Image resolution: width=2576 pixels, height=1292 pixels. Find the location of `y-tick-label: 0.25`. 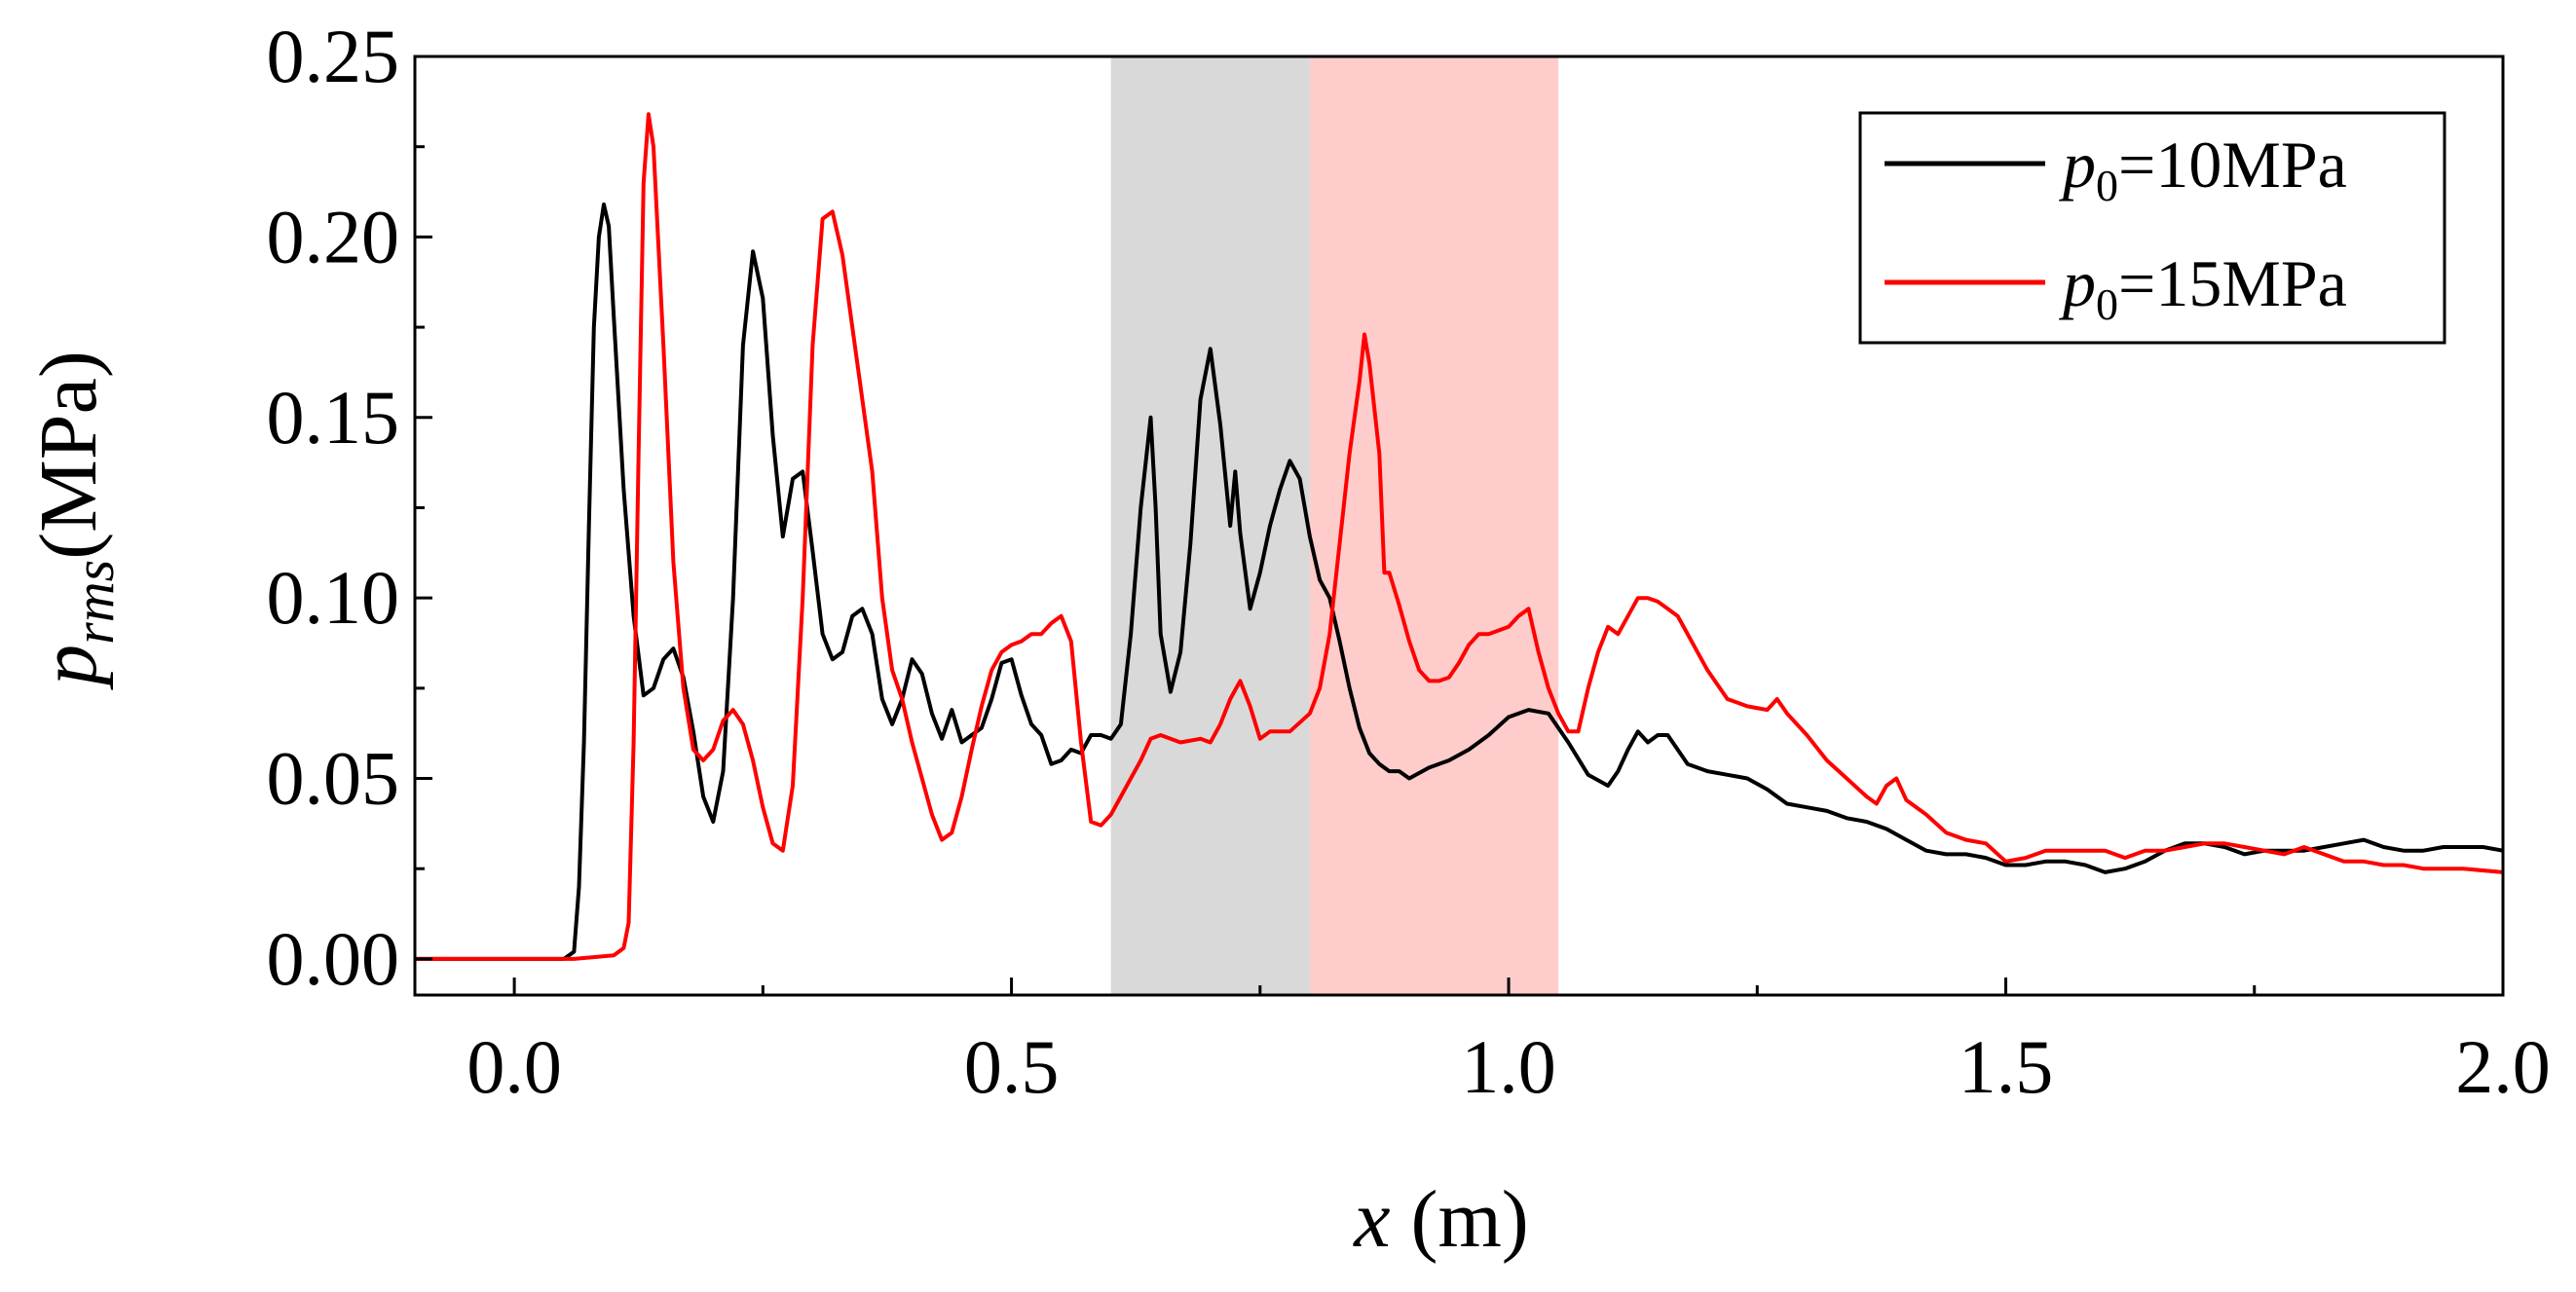

y-tick-label: 0.25 is located at coordinates (333, 56).